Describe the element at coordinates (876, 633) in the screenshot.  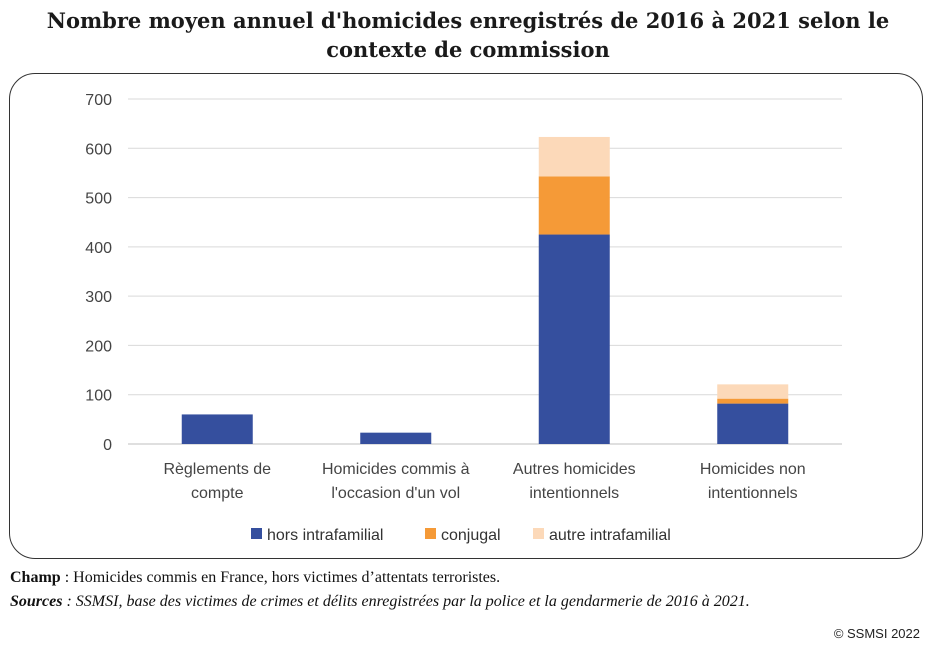
I see `copyright: © SSMSI 2022` at that location.